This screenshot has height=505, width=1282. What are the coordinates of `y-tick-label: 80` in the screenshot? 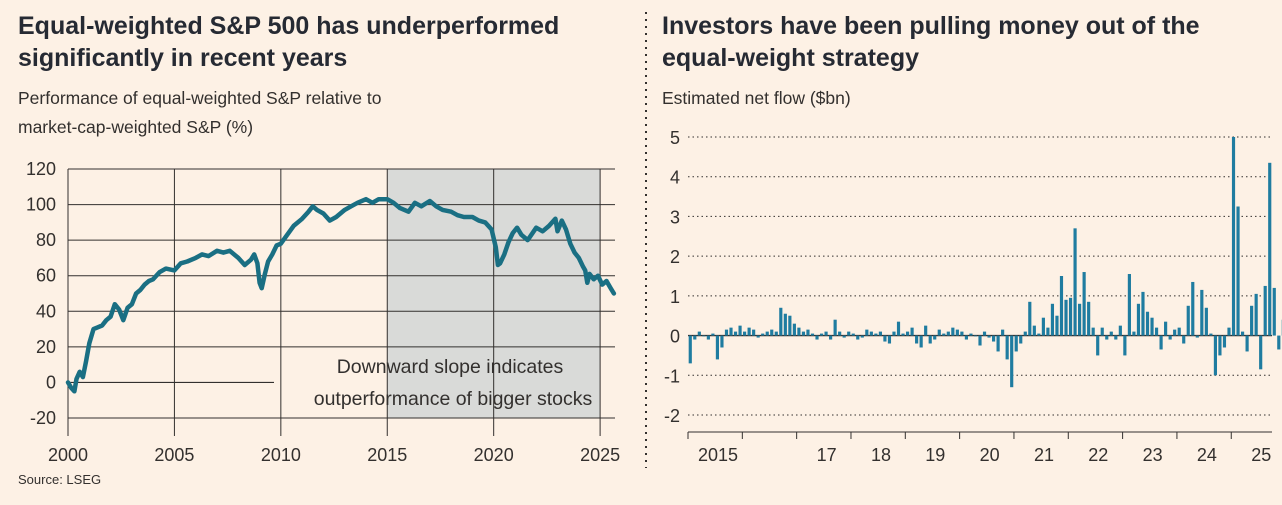 It's located at (46, 240).